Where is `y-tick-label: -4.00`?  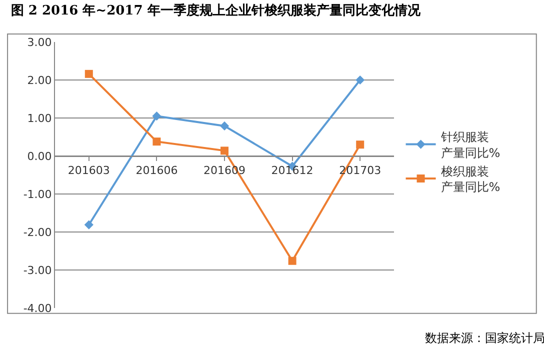
y-tick-label: -4.00 is located at coordinates (37, 308).